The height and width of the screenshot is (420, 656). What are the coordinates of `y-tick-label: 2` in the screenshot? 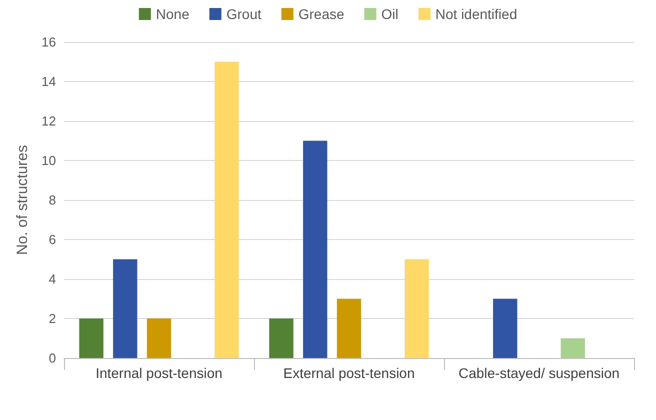 It's located at (52, 318).